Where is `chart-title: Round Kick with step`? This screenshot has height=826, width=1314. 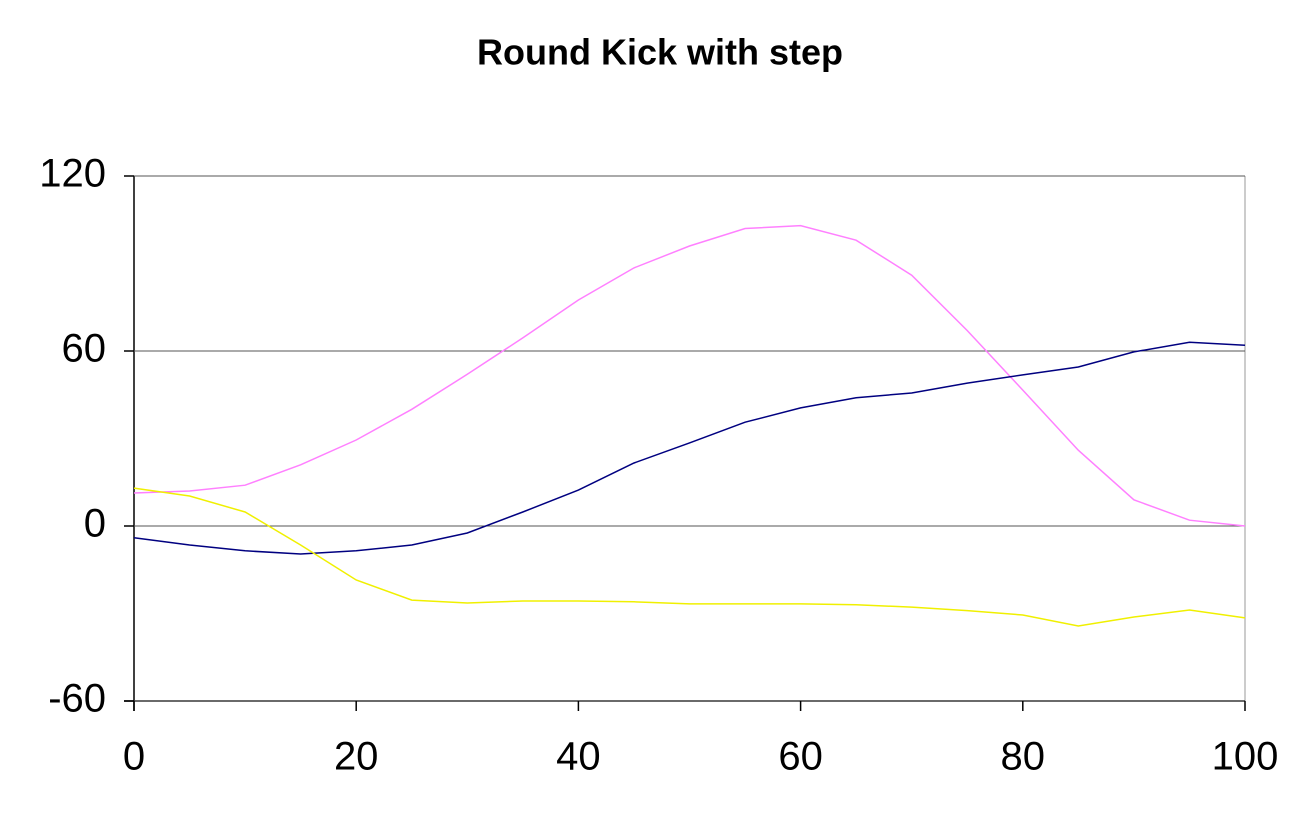
chart-title: Round Kick with step is located at coordinates (660, 52).